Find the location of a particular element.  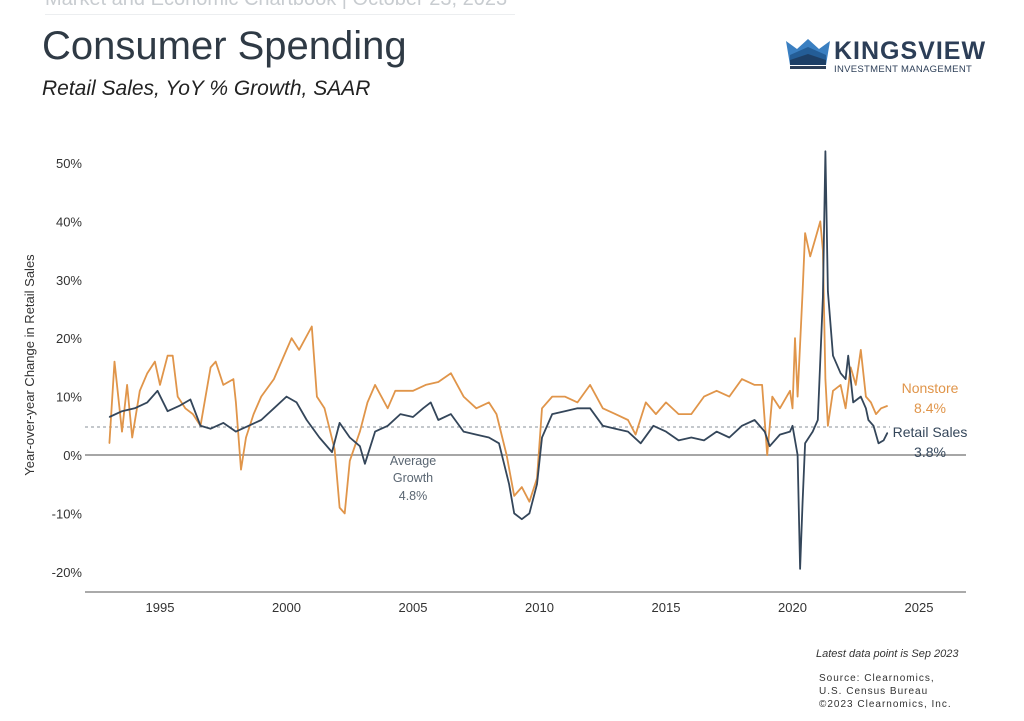

copyright-line: ©2023 Clearnomics, Inc. is located at coordinates (885, 704).